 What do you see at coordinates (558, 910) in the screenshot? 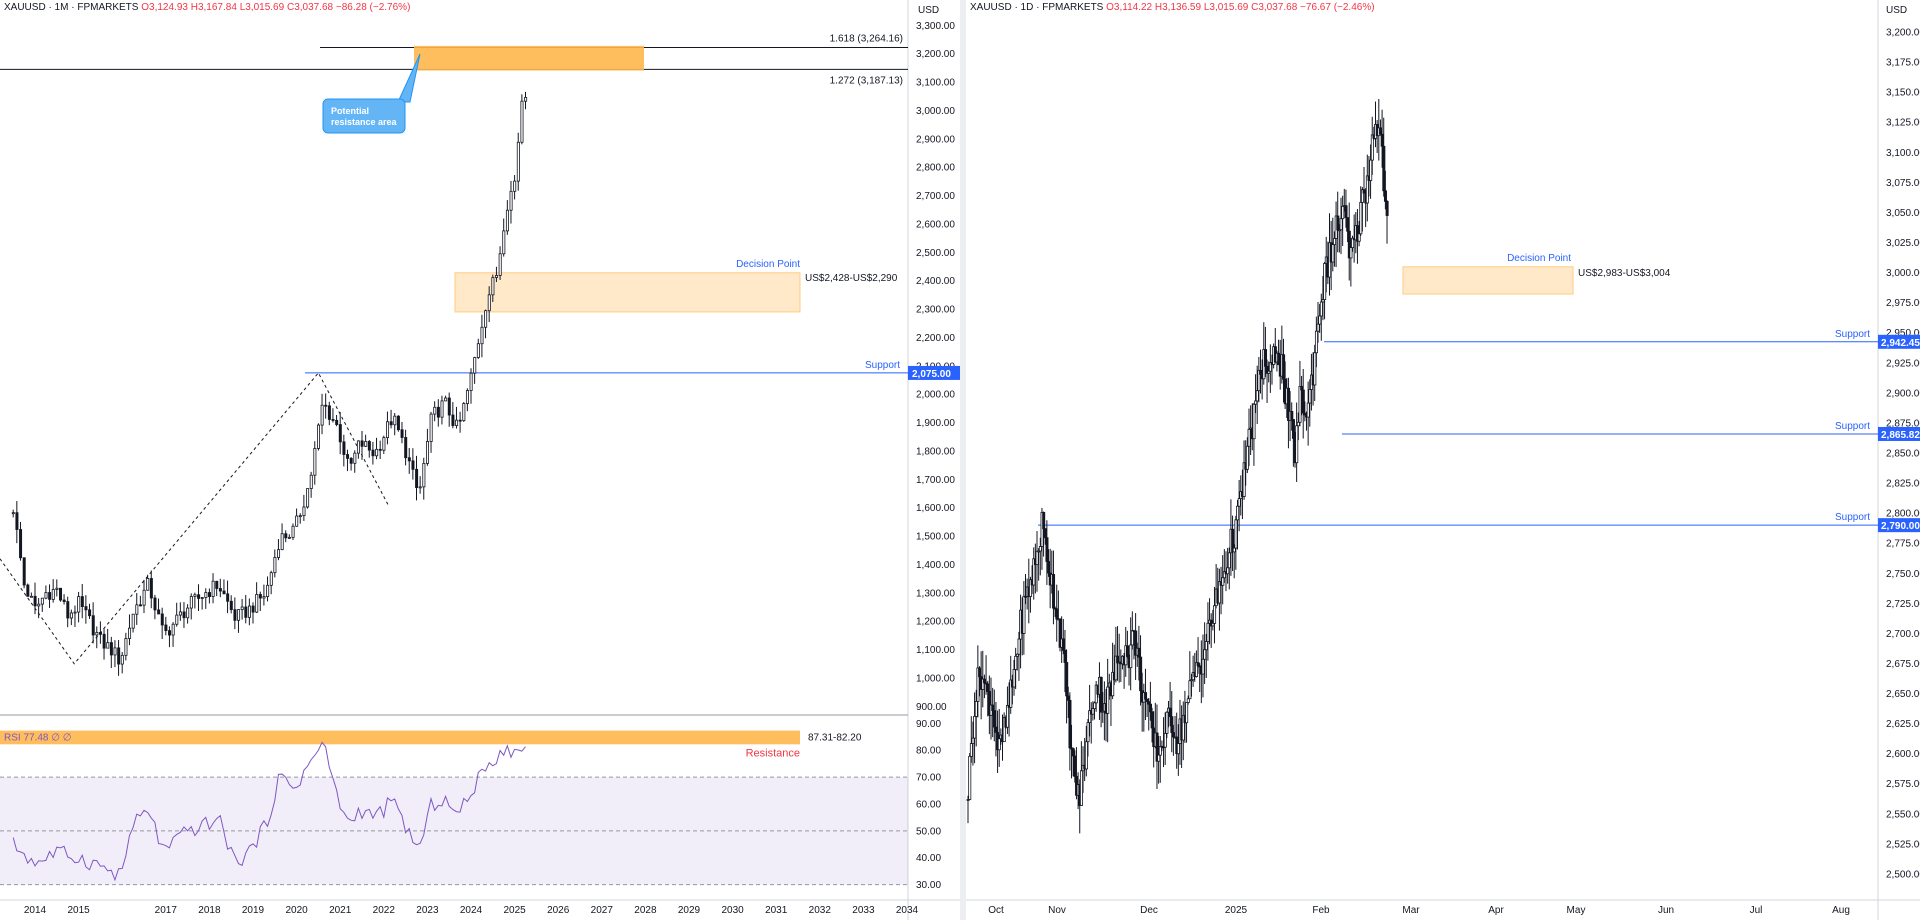
I see `time-tick-label: 2026` at bounding box center [558, 910].